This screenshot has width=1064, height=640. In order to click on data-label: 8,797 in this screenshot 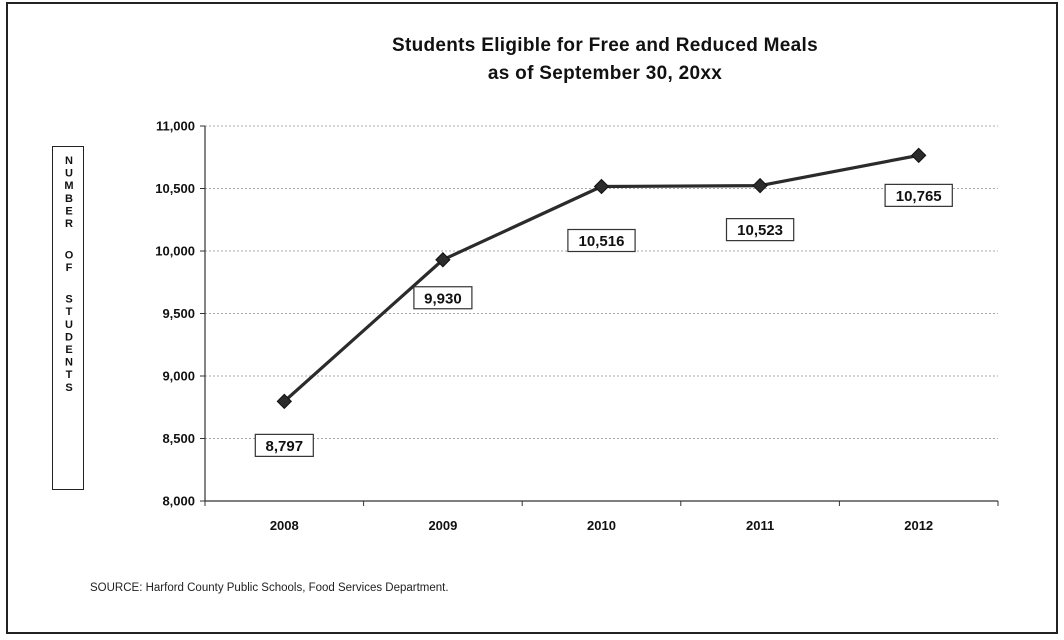, I will do `click(285, 446)`.